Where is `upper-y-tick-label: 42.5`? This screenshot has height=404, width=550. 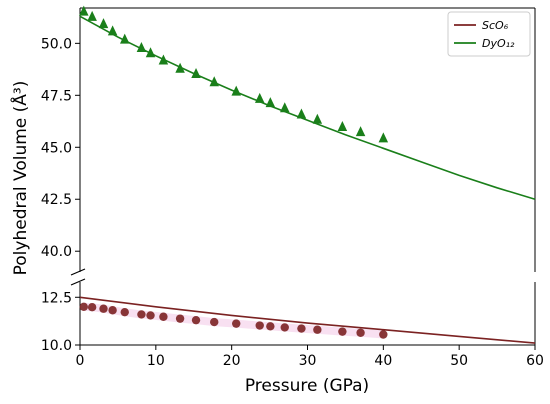 upper-y-tick-label: 42.5 is located at coordinates (56, 200).